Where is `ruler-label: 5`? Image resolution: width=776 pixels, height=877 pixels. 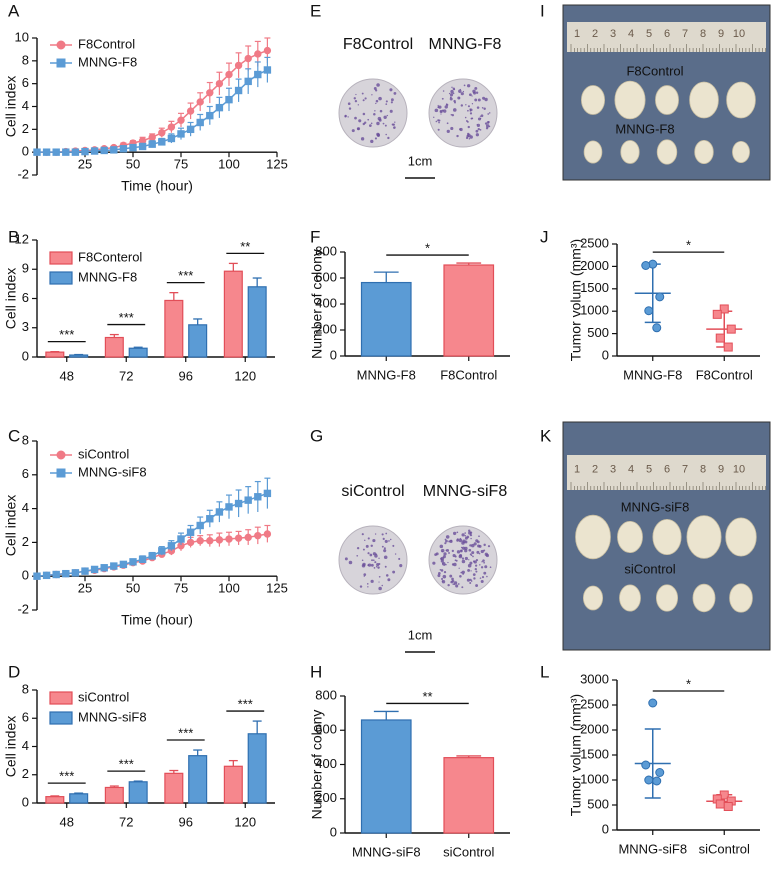
ruler-label: 5 is located at coordinates (649, 469).